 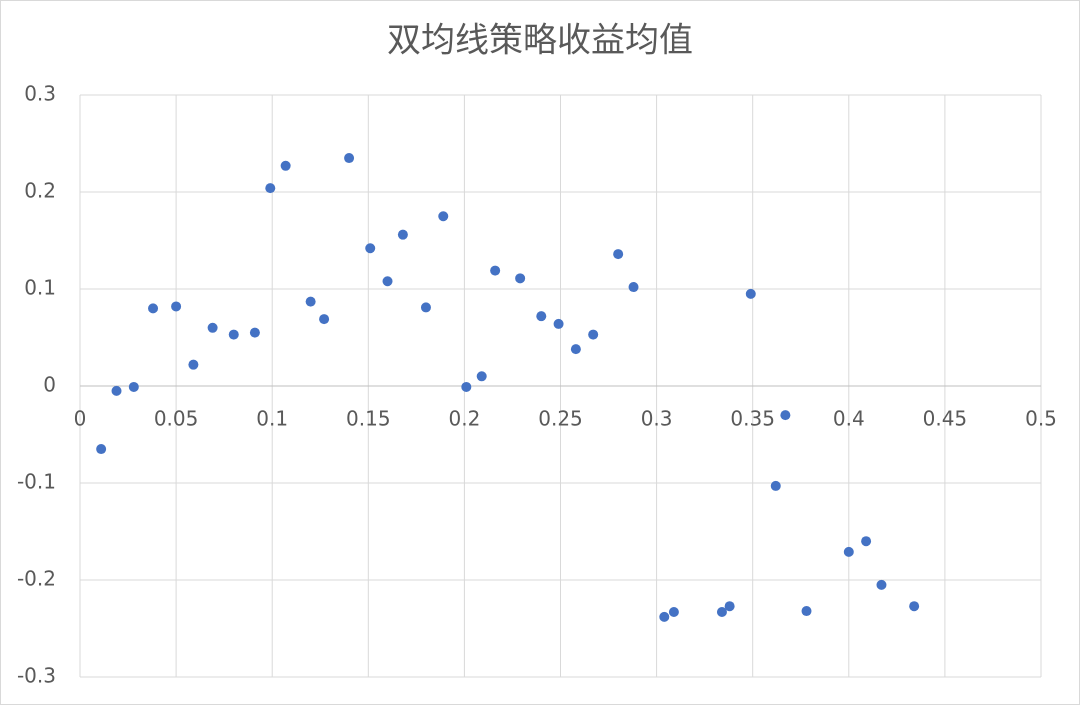 What do you see at coordinates (464, 419) in the screenshot?
I see `x-tick-label: 0.2` at bounding box center [464, 419].